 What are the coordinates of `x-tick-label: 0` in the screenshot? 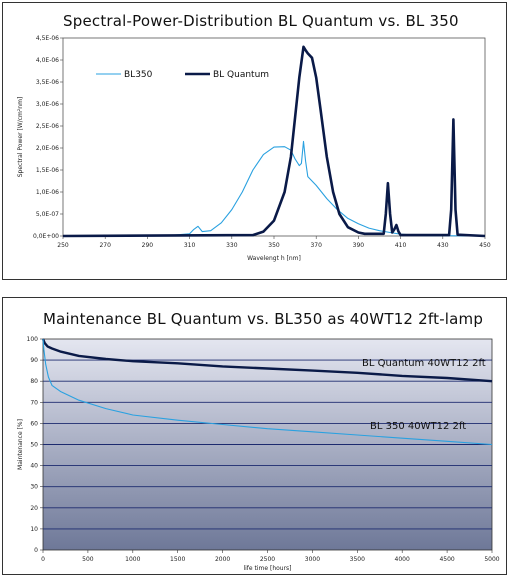 It's located at (43, 559).